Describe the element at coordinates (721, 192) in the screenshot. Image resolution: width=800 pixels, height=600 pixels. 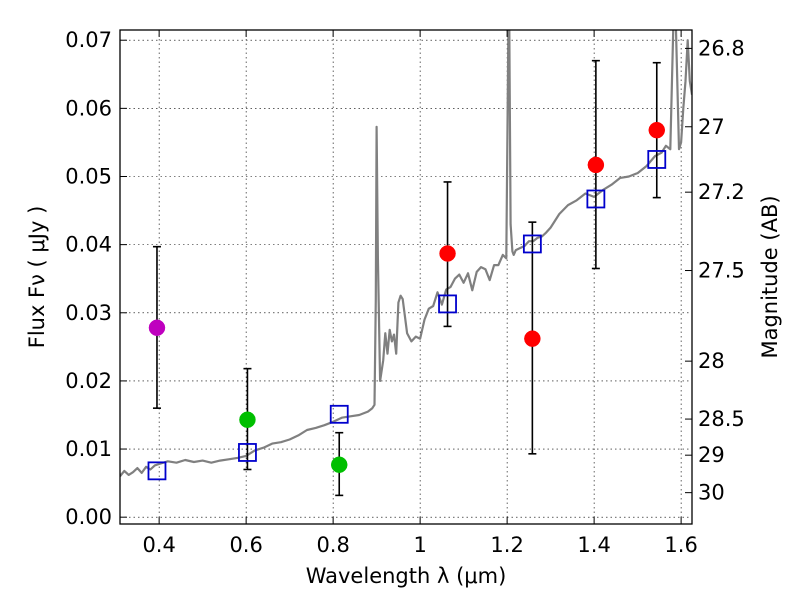
I see `y2-tick-label: 27.2` at that location.